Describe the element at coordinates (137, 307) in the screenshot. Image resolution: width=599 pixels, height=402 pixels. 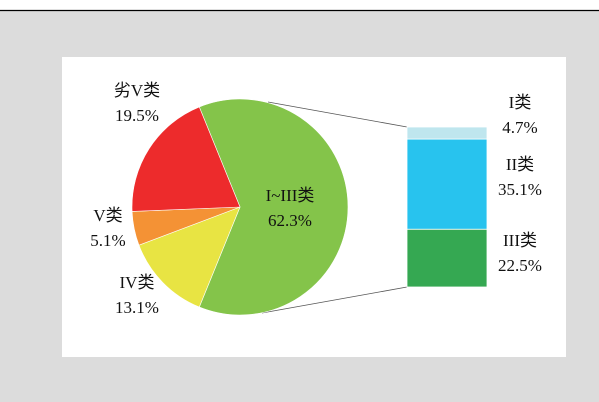
I see `slice-value-label: 13.1%` at that location.